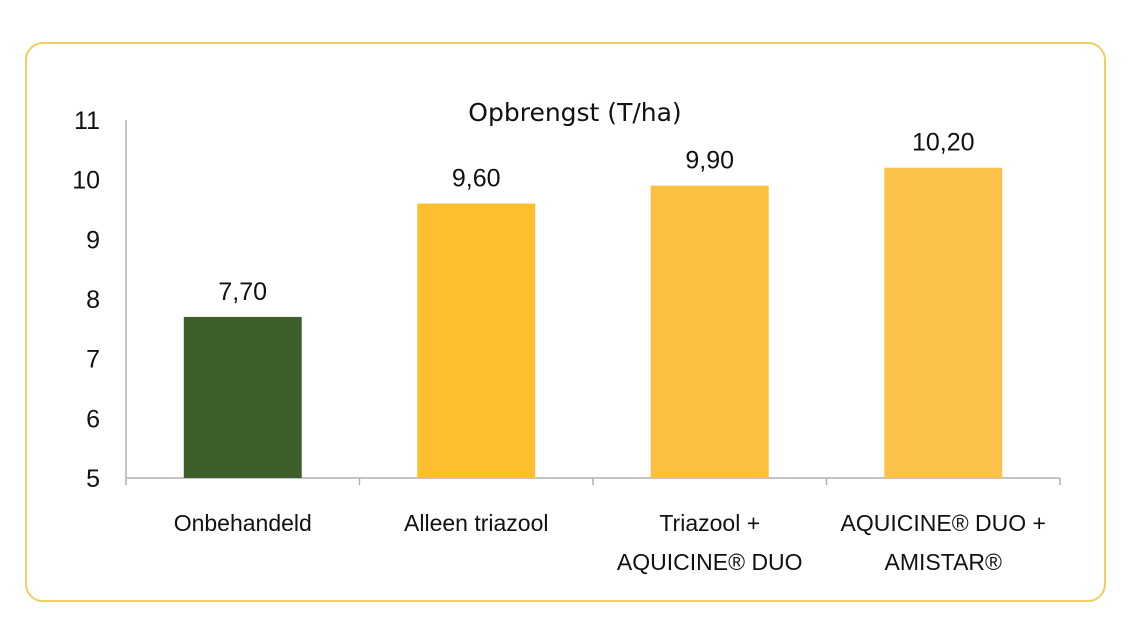  Describe the element at coordinates (242, 292) in the screenshot. I see `data-label: 7,70` at that location.